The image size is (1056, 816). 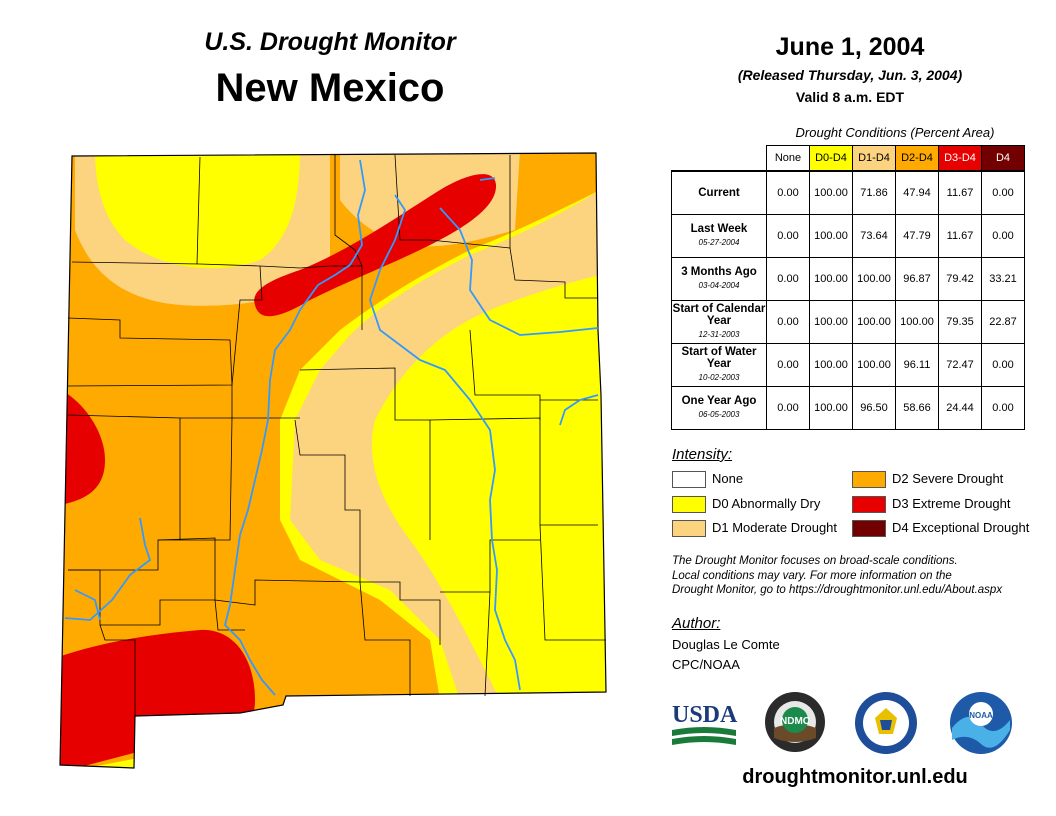 I want to click on svg-text: NDMC, so click(x=795, y=721).